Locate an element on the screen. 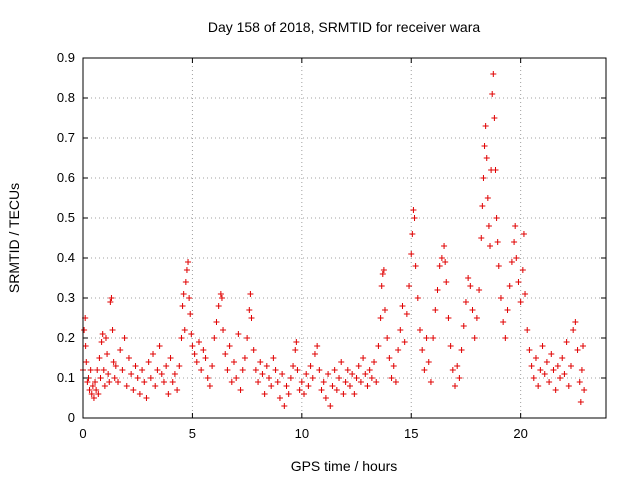 The width and height of the screenshot is (640, 480). y-tick-label: 0 is located at coordinates (71, 417).